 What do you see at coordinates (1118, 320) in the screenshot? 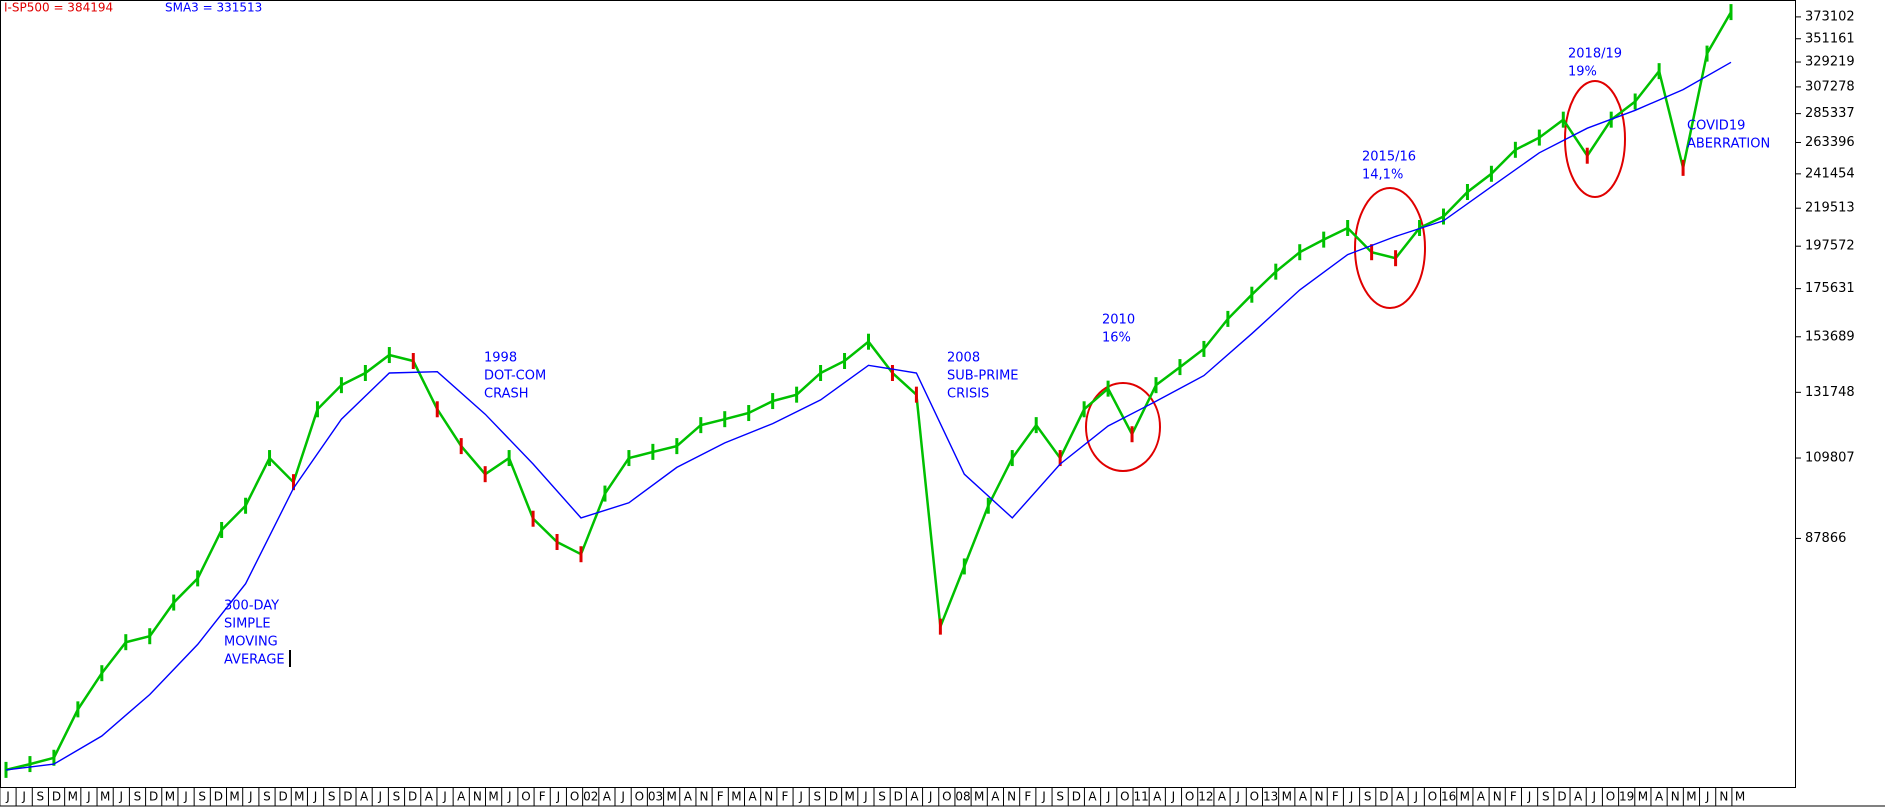
I see `annotation: 2010` at bounding box center [1118, 320].